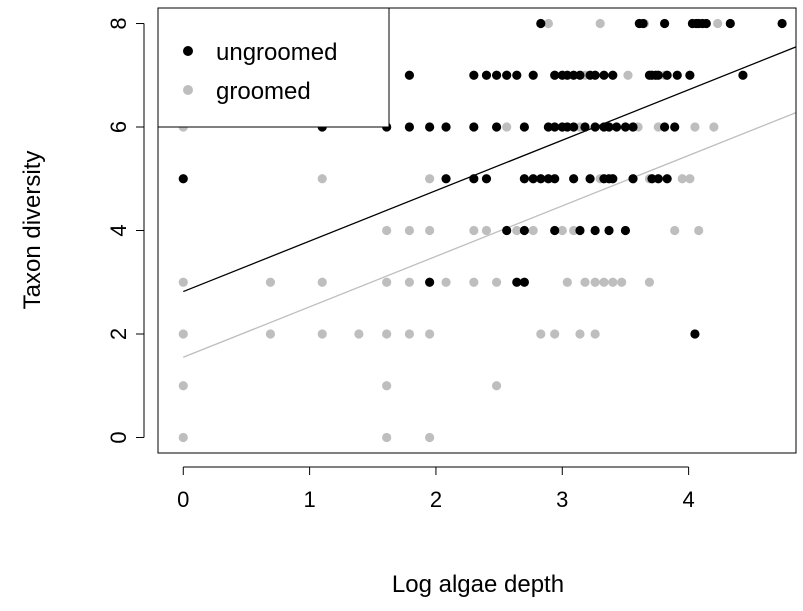 The image size is (803, 611). I want to click on y-tick-label-6: 6, so click(118, 127).